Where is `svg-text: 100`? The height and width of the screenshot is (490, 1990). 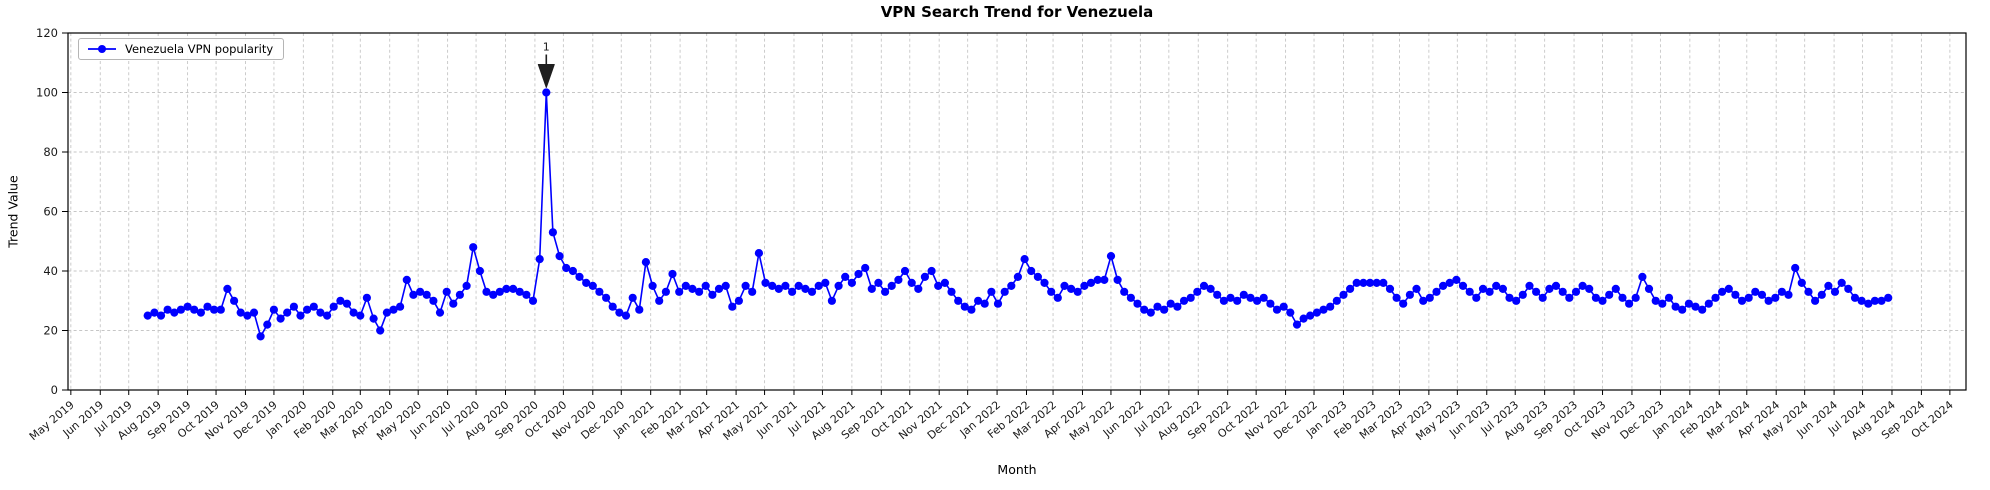 svg-text: 100 is located at coordinates (47, 93).